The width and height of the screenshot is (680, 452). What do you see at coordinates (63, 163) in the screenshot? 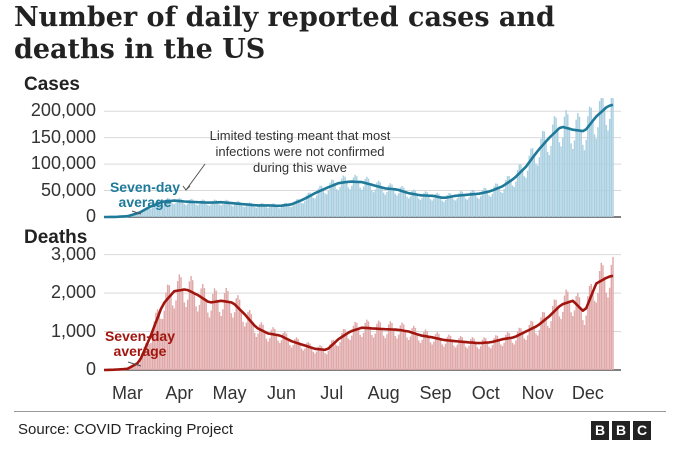
I see `cases-y-tick-label: 100,000` at bounding box center [63, 163].